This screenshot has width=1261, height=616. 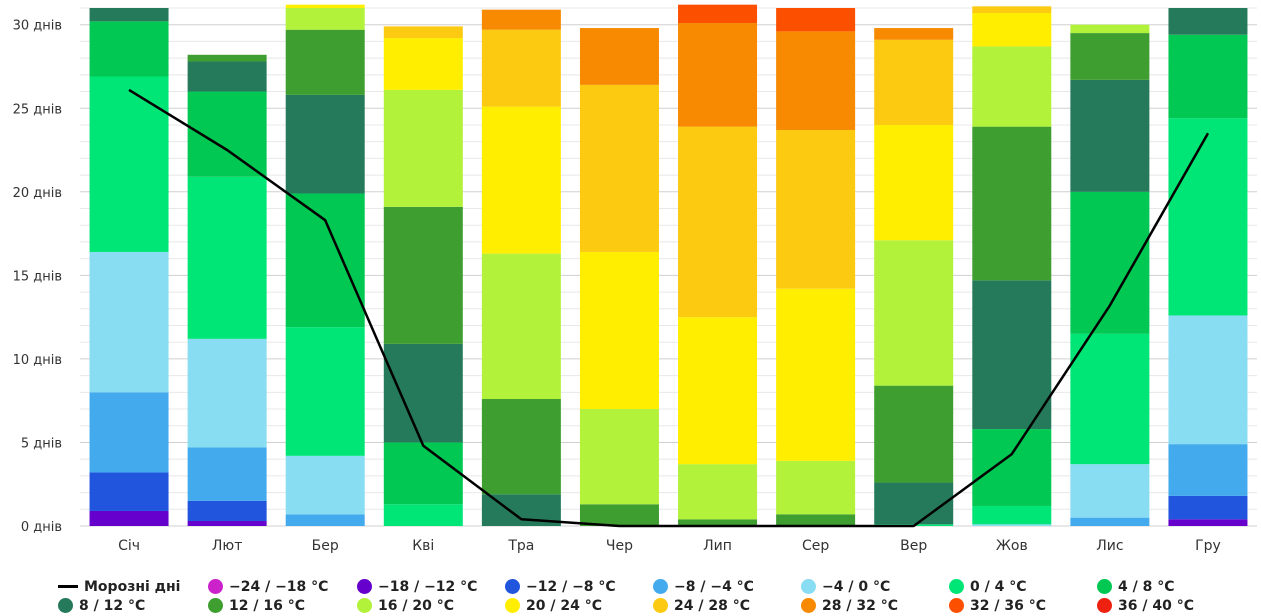 I want to click on legend-label: 4 / 8 °C, so click(x=1146, y=586).